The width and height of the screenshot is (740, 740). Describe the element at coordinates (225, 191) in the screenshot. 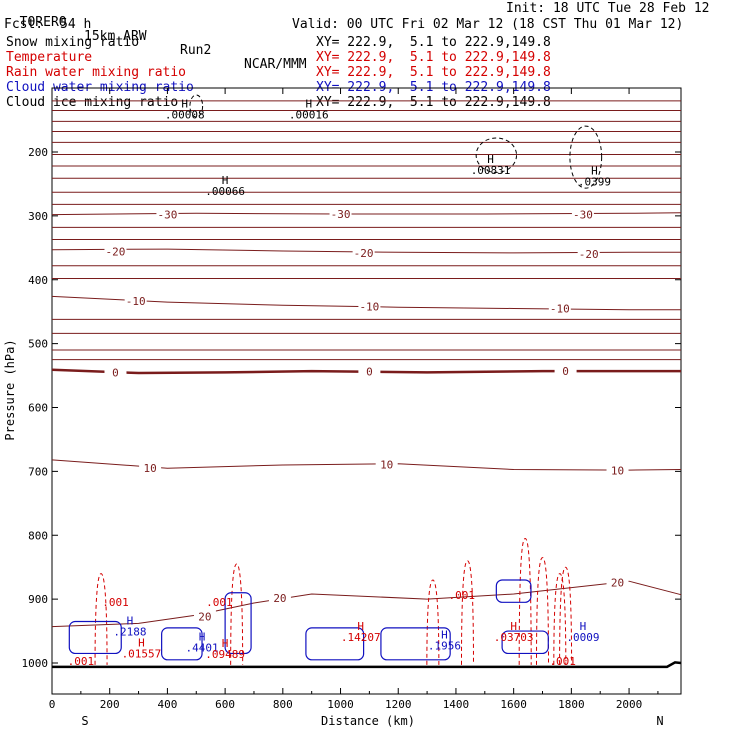

I see `high-marker-value: .00066` at that location.